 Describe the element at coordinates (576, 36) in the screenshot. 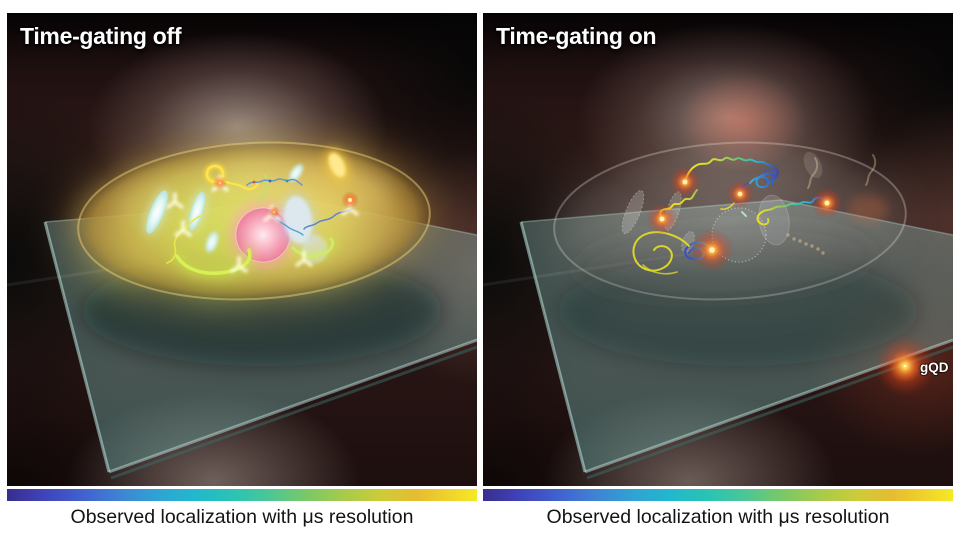

I see `panel-title-on: Time-gating on` at that location.